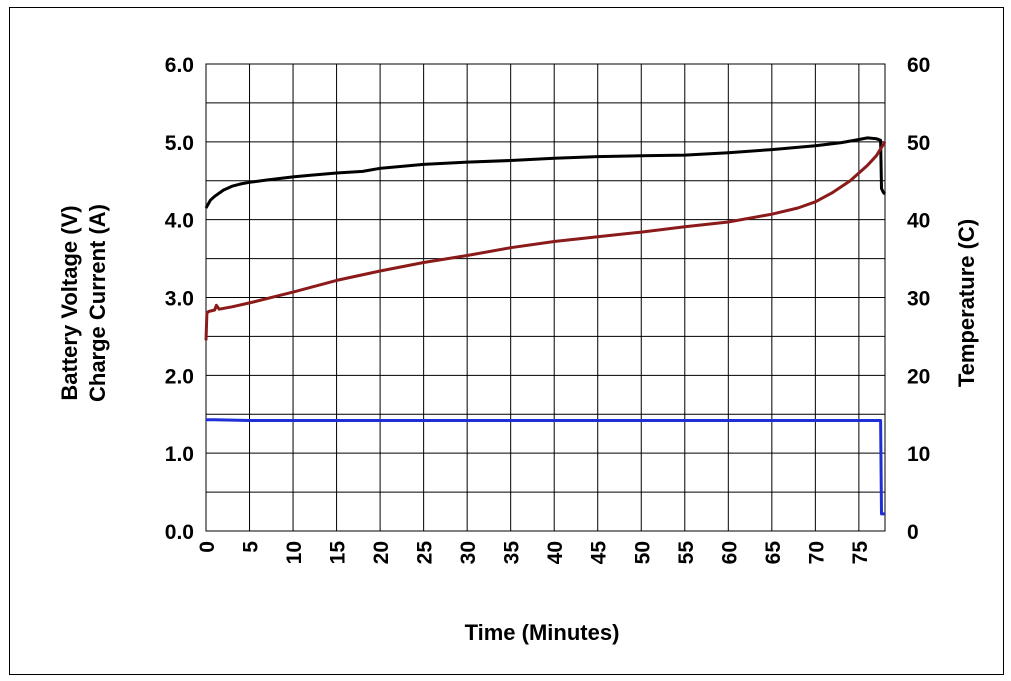 The image size is (1011, 681). What do you see at coordinates (686, 553) in the screenshot?
I see `x-tick-label: 55` at bounding box center [686, 553].